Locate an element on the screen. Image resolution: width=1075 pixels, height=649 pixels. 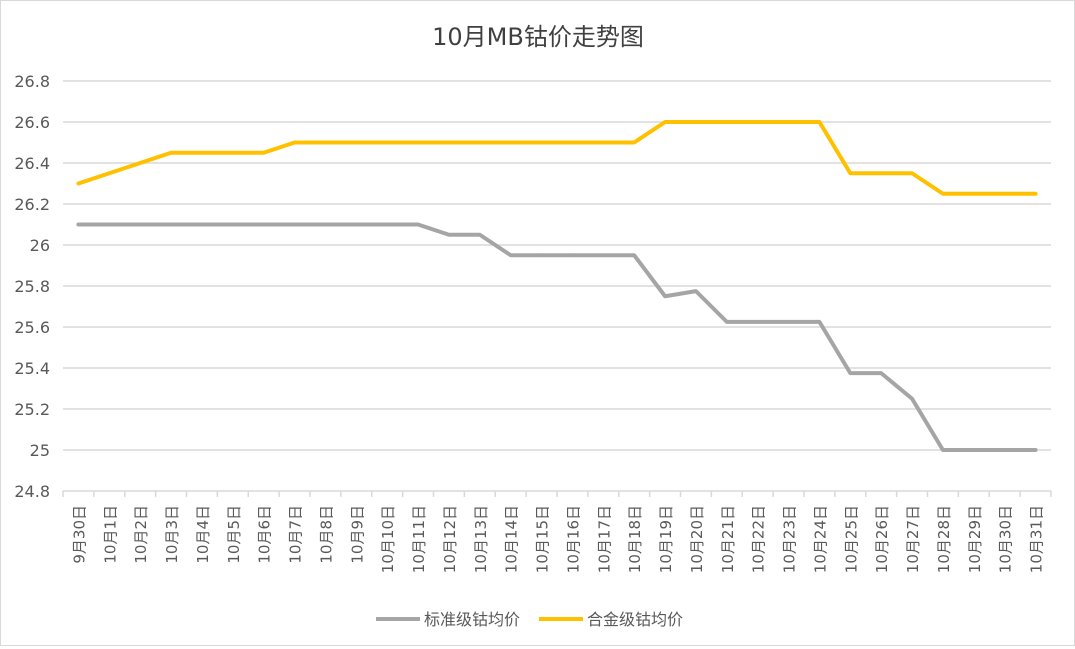
x-tick-label: 10月1日 is located at coordinates (110, 534).